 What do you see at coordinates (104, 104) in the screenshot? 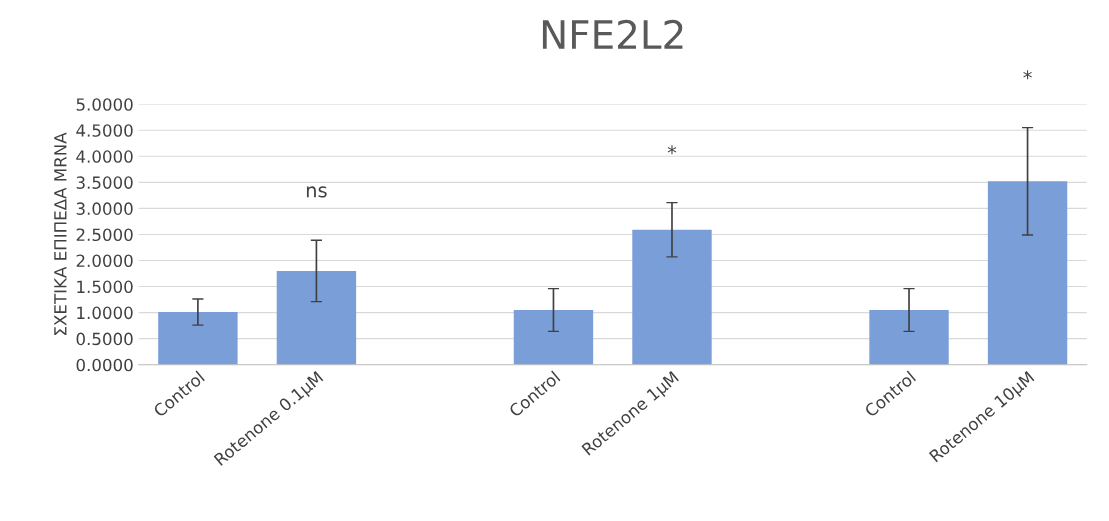
I see `y-tick-label: 5.0000` at bounding box center [104, 104].